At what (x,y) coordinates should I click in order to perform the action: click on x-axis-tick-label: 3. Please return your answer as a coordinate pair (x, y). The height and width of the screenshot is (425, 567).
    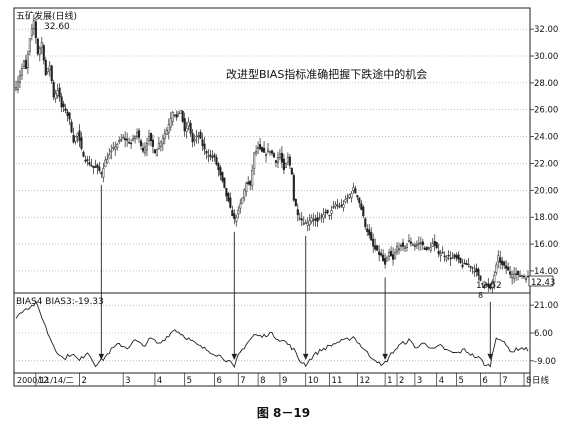
    Looking at the image, I should click on (127, 381).